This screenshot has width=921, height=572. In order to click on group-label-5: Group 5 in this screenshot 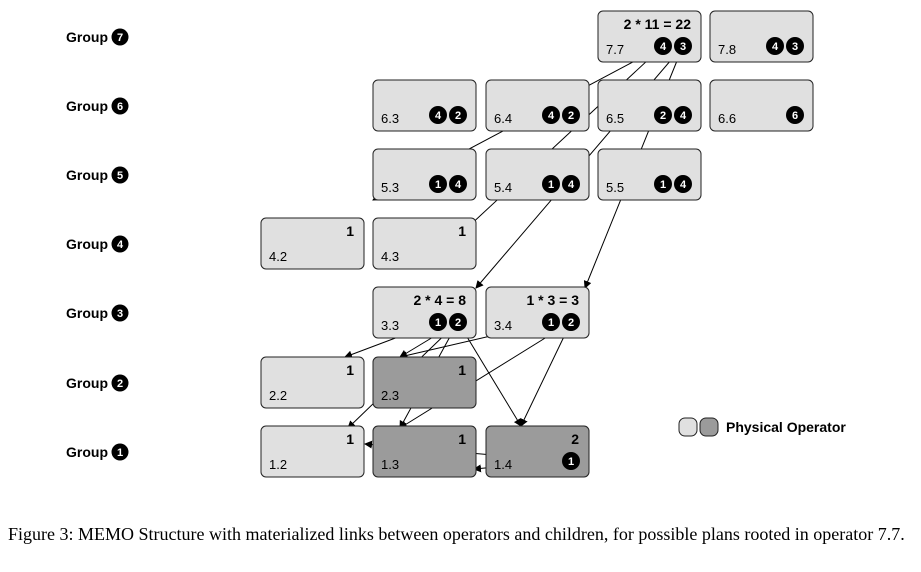, I will do `click(97, 175)`.